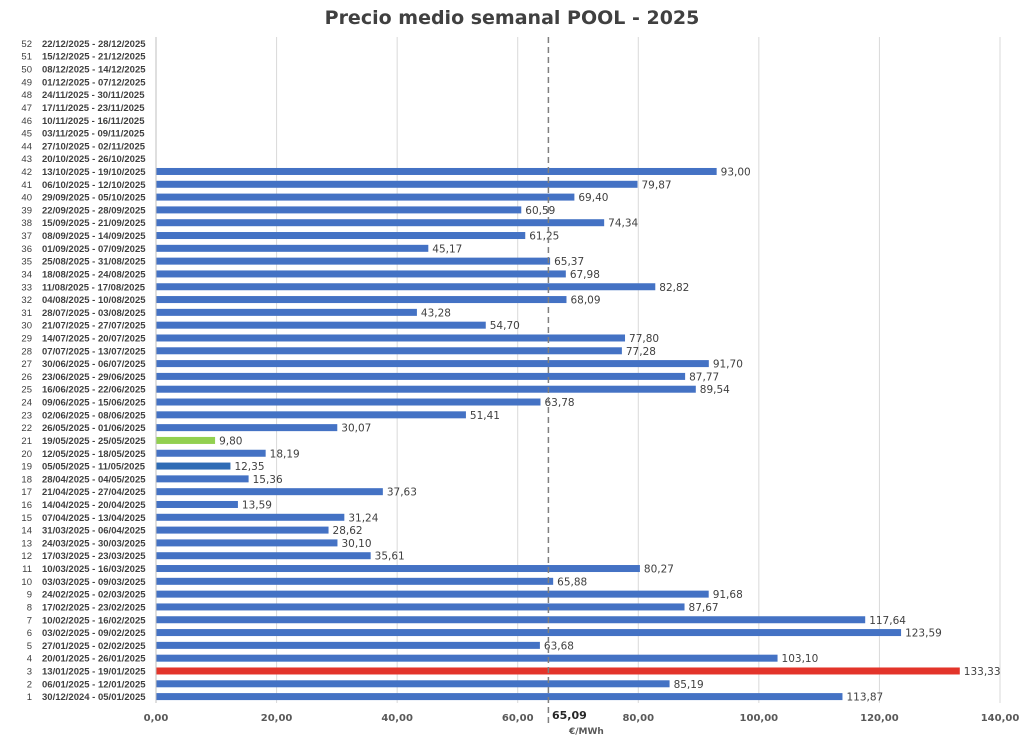  Describe the element at coordinates (29, 659) in the screenshot. I see `week-number: 4` at that location.